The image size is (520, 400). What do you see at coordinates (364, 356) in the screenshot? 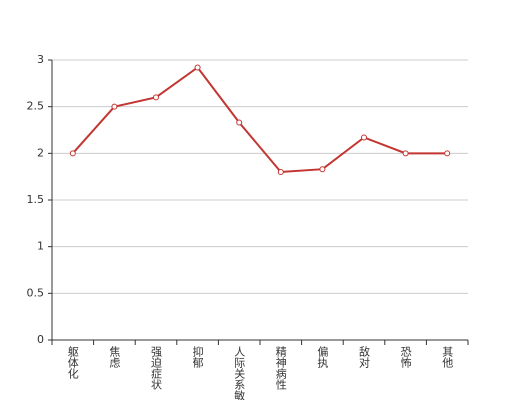
I see `x-tick-label: 敌对` at bounding box center [364, 356].